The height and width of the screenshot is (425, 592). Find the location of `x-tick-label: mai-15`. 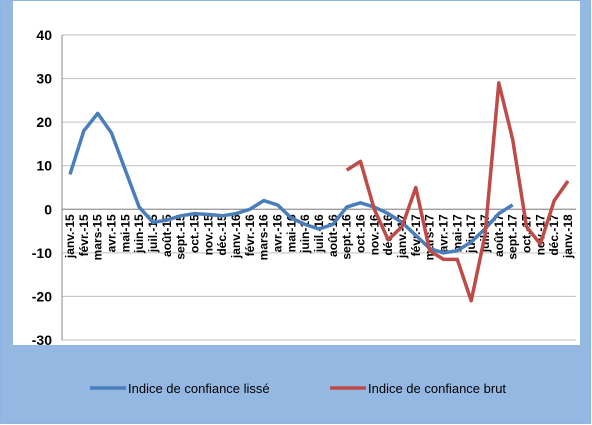

x-tick-label: mai-15 is located at coordinates (125, 233).